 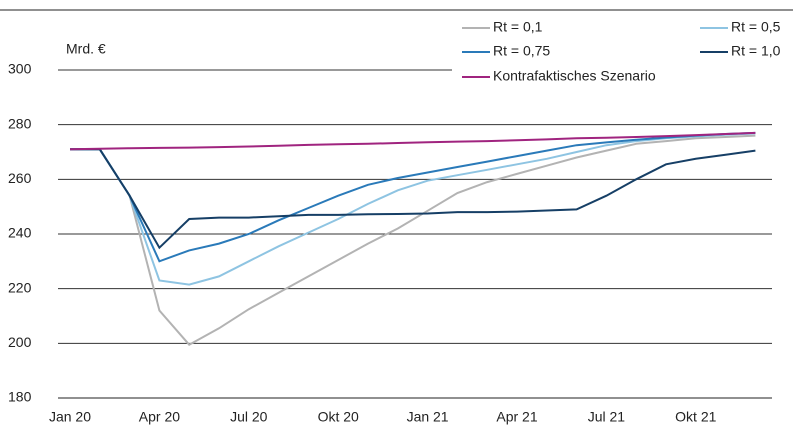 What do you see at coordinates (338, 417) in the screenshot?
I see `x-tick-label: Okt 20` at bounding box center [338, 417].